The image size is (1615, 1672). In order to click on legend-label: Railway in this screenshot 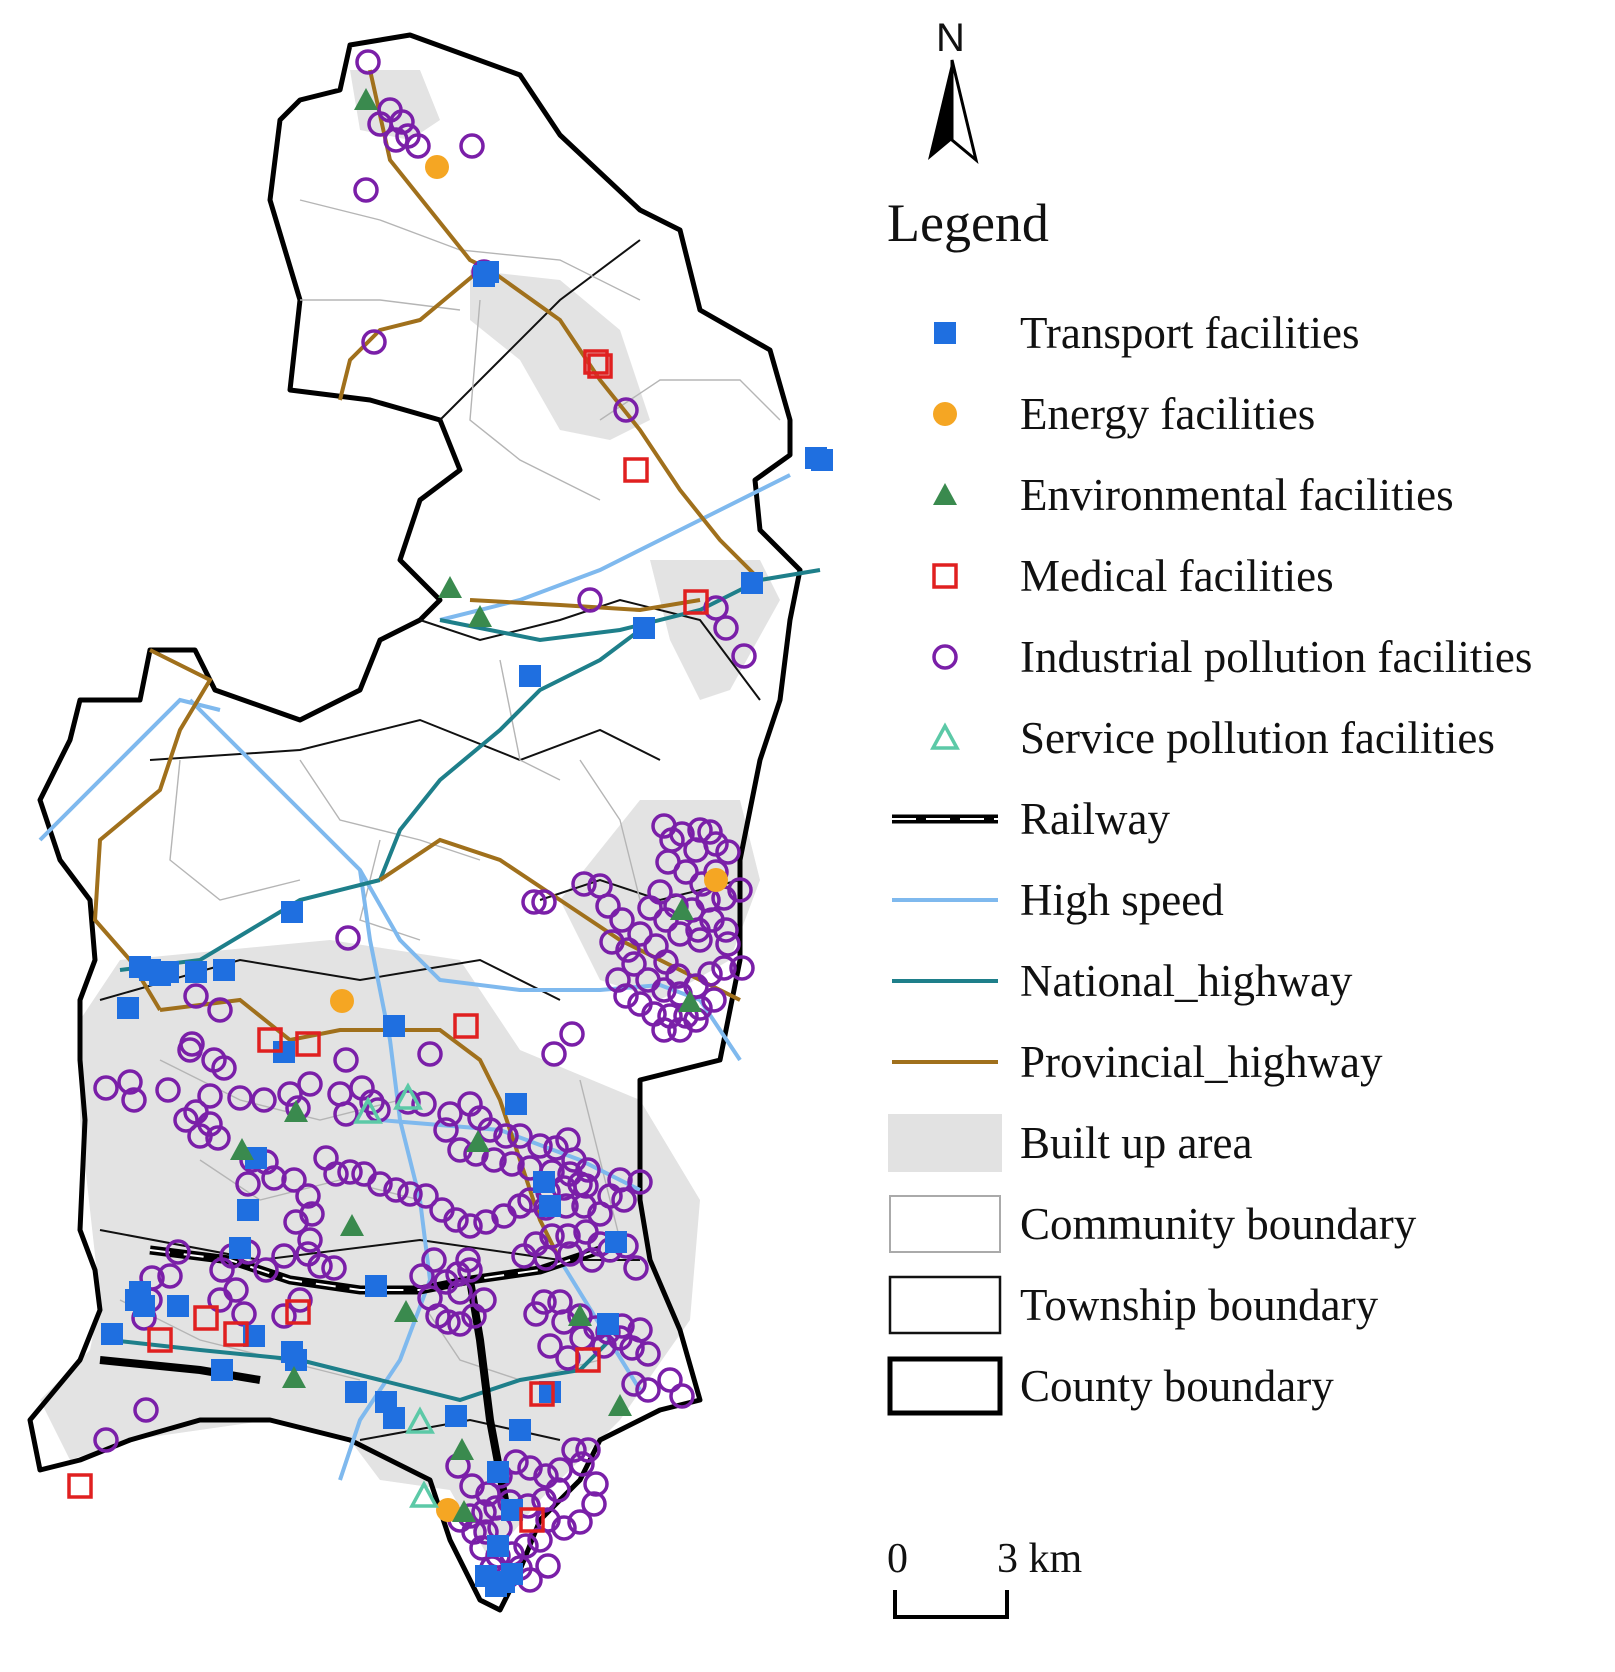, I will do `click(1095, 819)`.